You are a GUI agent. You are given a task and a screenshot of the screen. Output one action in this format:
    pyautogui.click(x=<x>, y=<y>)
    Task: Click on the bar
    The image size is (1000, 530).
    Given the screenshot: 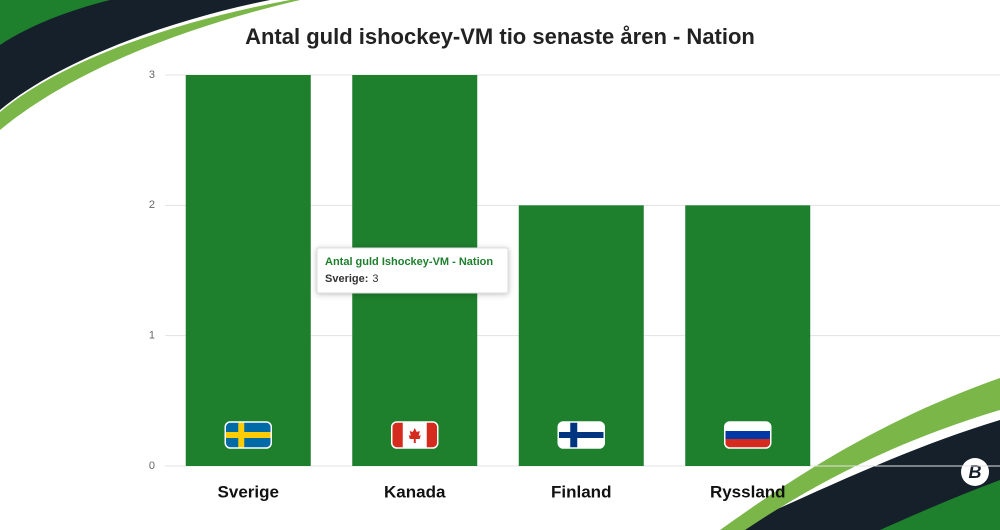 What is the action you would take?
    pyautogui.click(x=248, y=270)
    